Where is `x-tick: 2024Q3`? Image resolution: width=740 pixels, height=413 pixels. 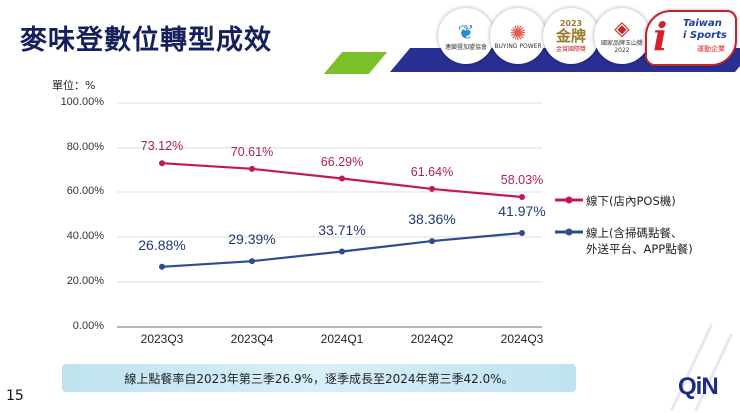 x-tick: 2024Q3 is located at coordinates (522, 339).